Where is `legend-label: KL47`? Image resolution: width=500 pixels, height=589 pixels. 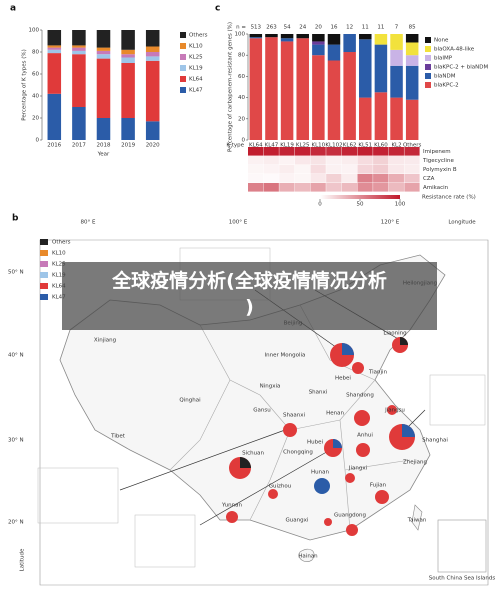 legend-label: KL47 is located at coordinates (196, 91).